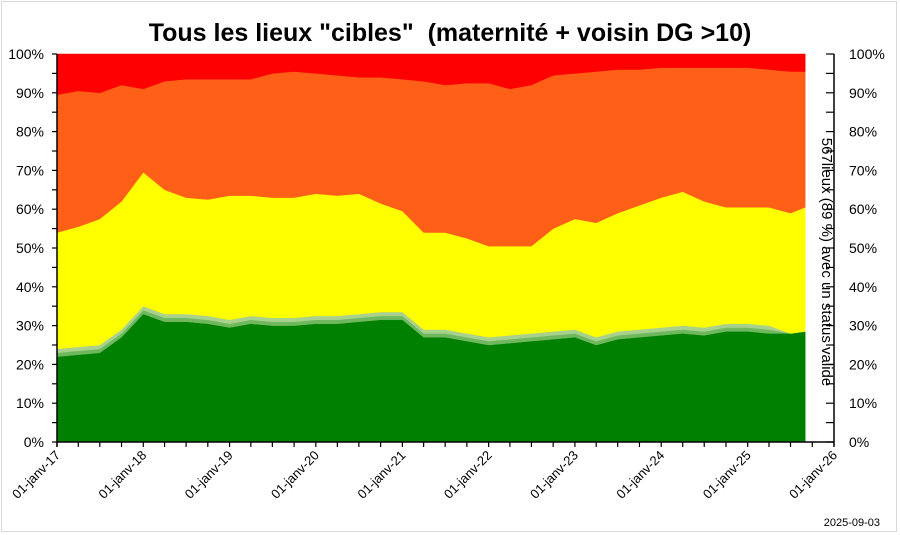  What do you see at coordinates (209, 475) in the screenshot?
I see `x-tick-label: 01-janv-19` at bounding box center [209, 475].